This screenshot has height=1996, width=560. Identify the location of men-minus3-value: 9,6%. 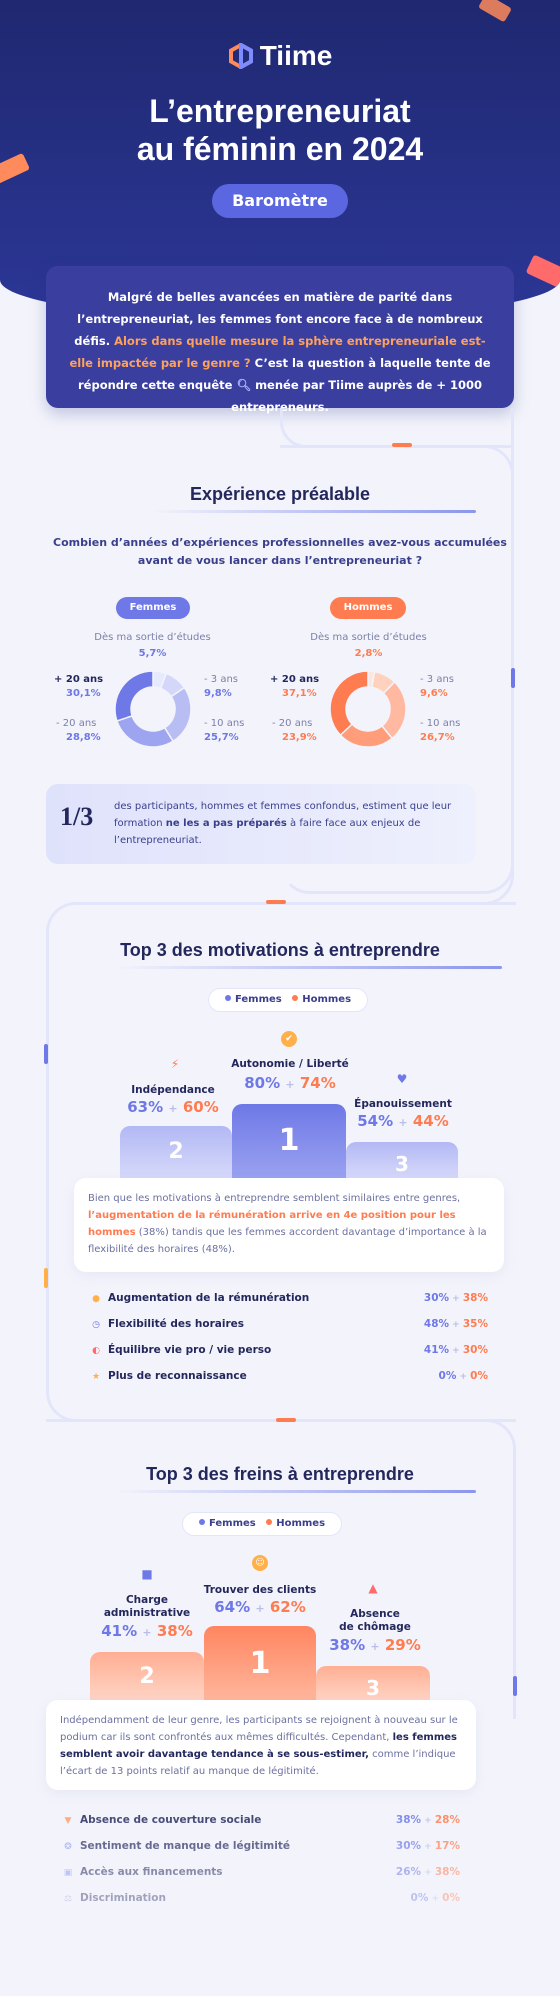
(434, 693).